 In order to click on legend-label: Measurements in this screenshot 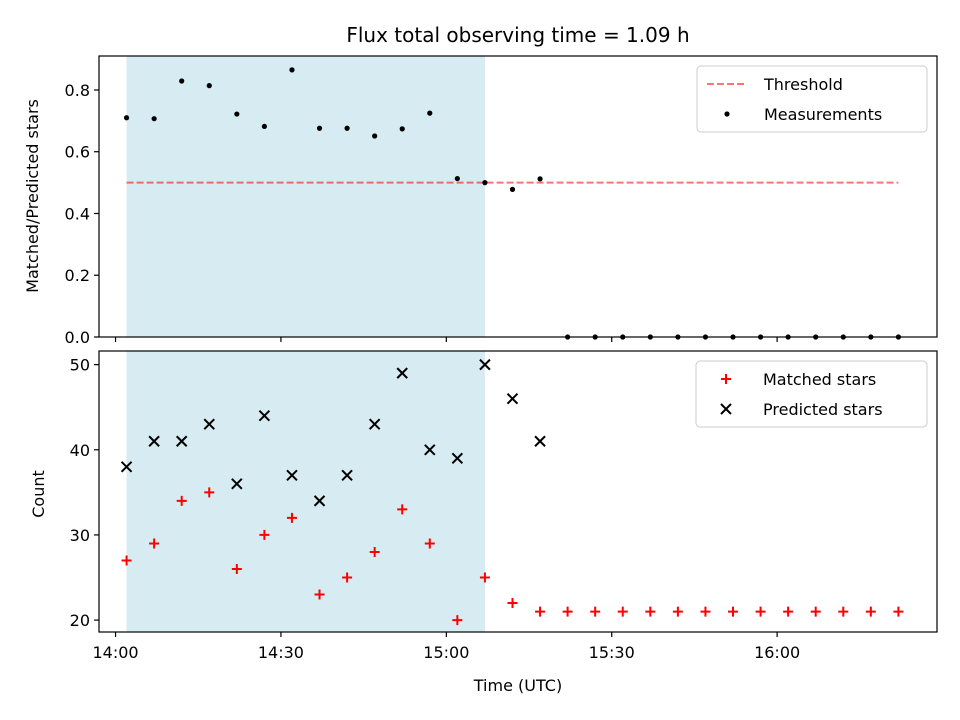, I will do `click(823, 114)`.